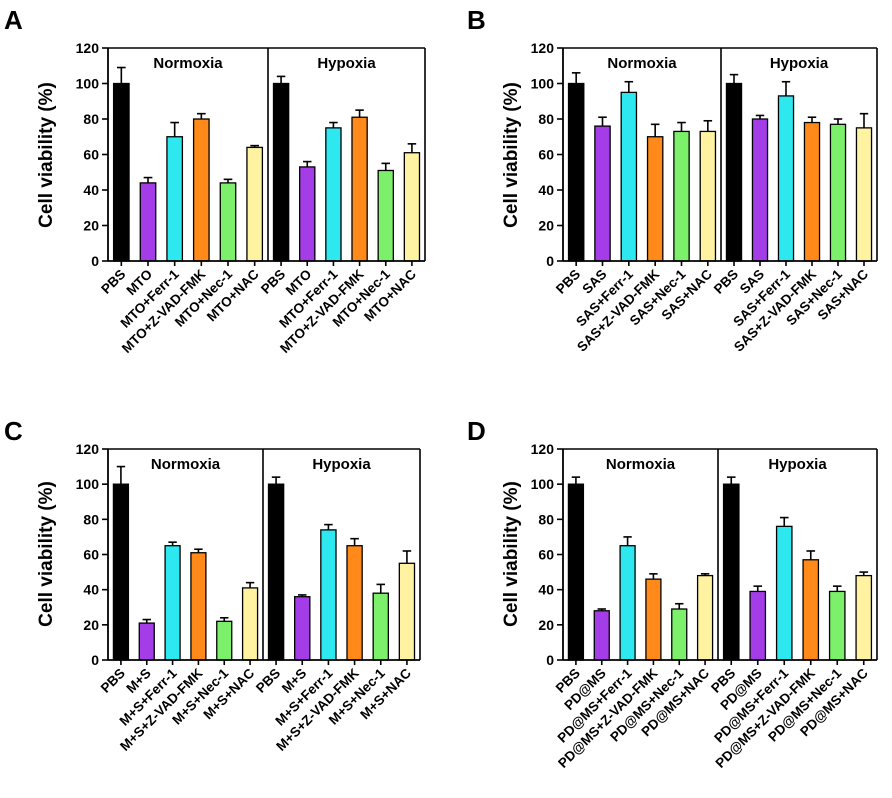 The image size is (892, 798). What do you see at coordinates (476, 431) in the screenshot?
I see `panel-letter: D` at bounding box center [476, 431].